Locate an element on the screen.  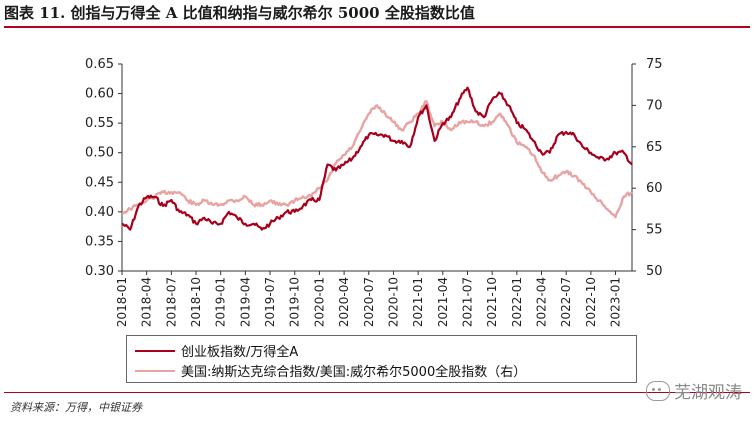
x-tick-label: 2022-10 is located at coordinates (591, 302).